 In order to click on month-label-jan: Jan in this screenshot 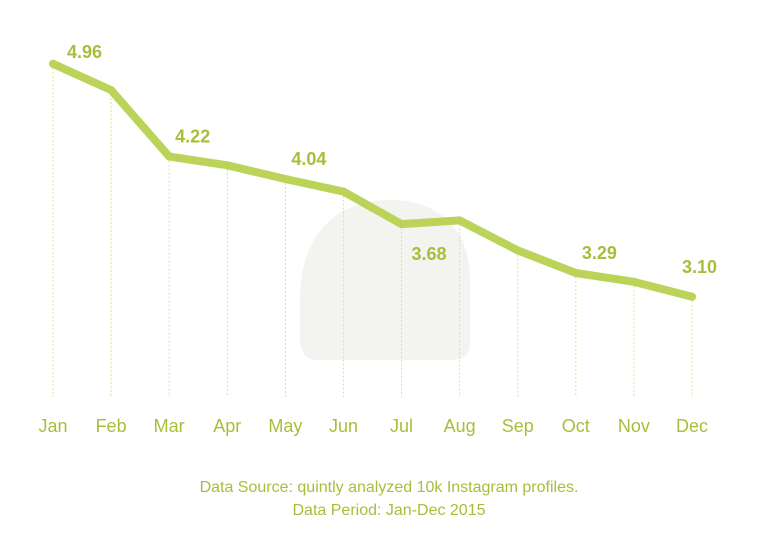, I will do `click(52, 426)`.